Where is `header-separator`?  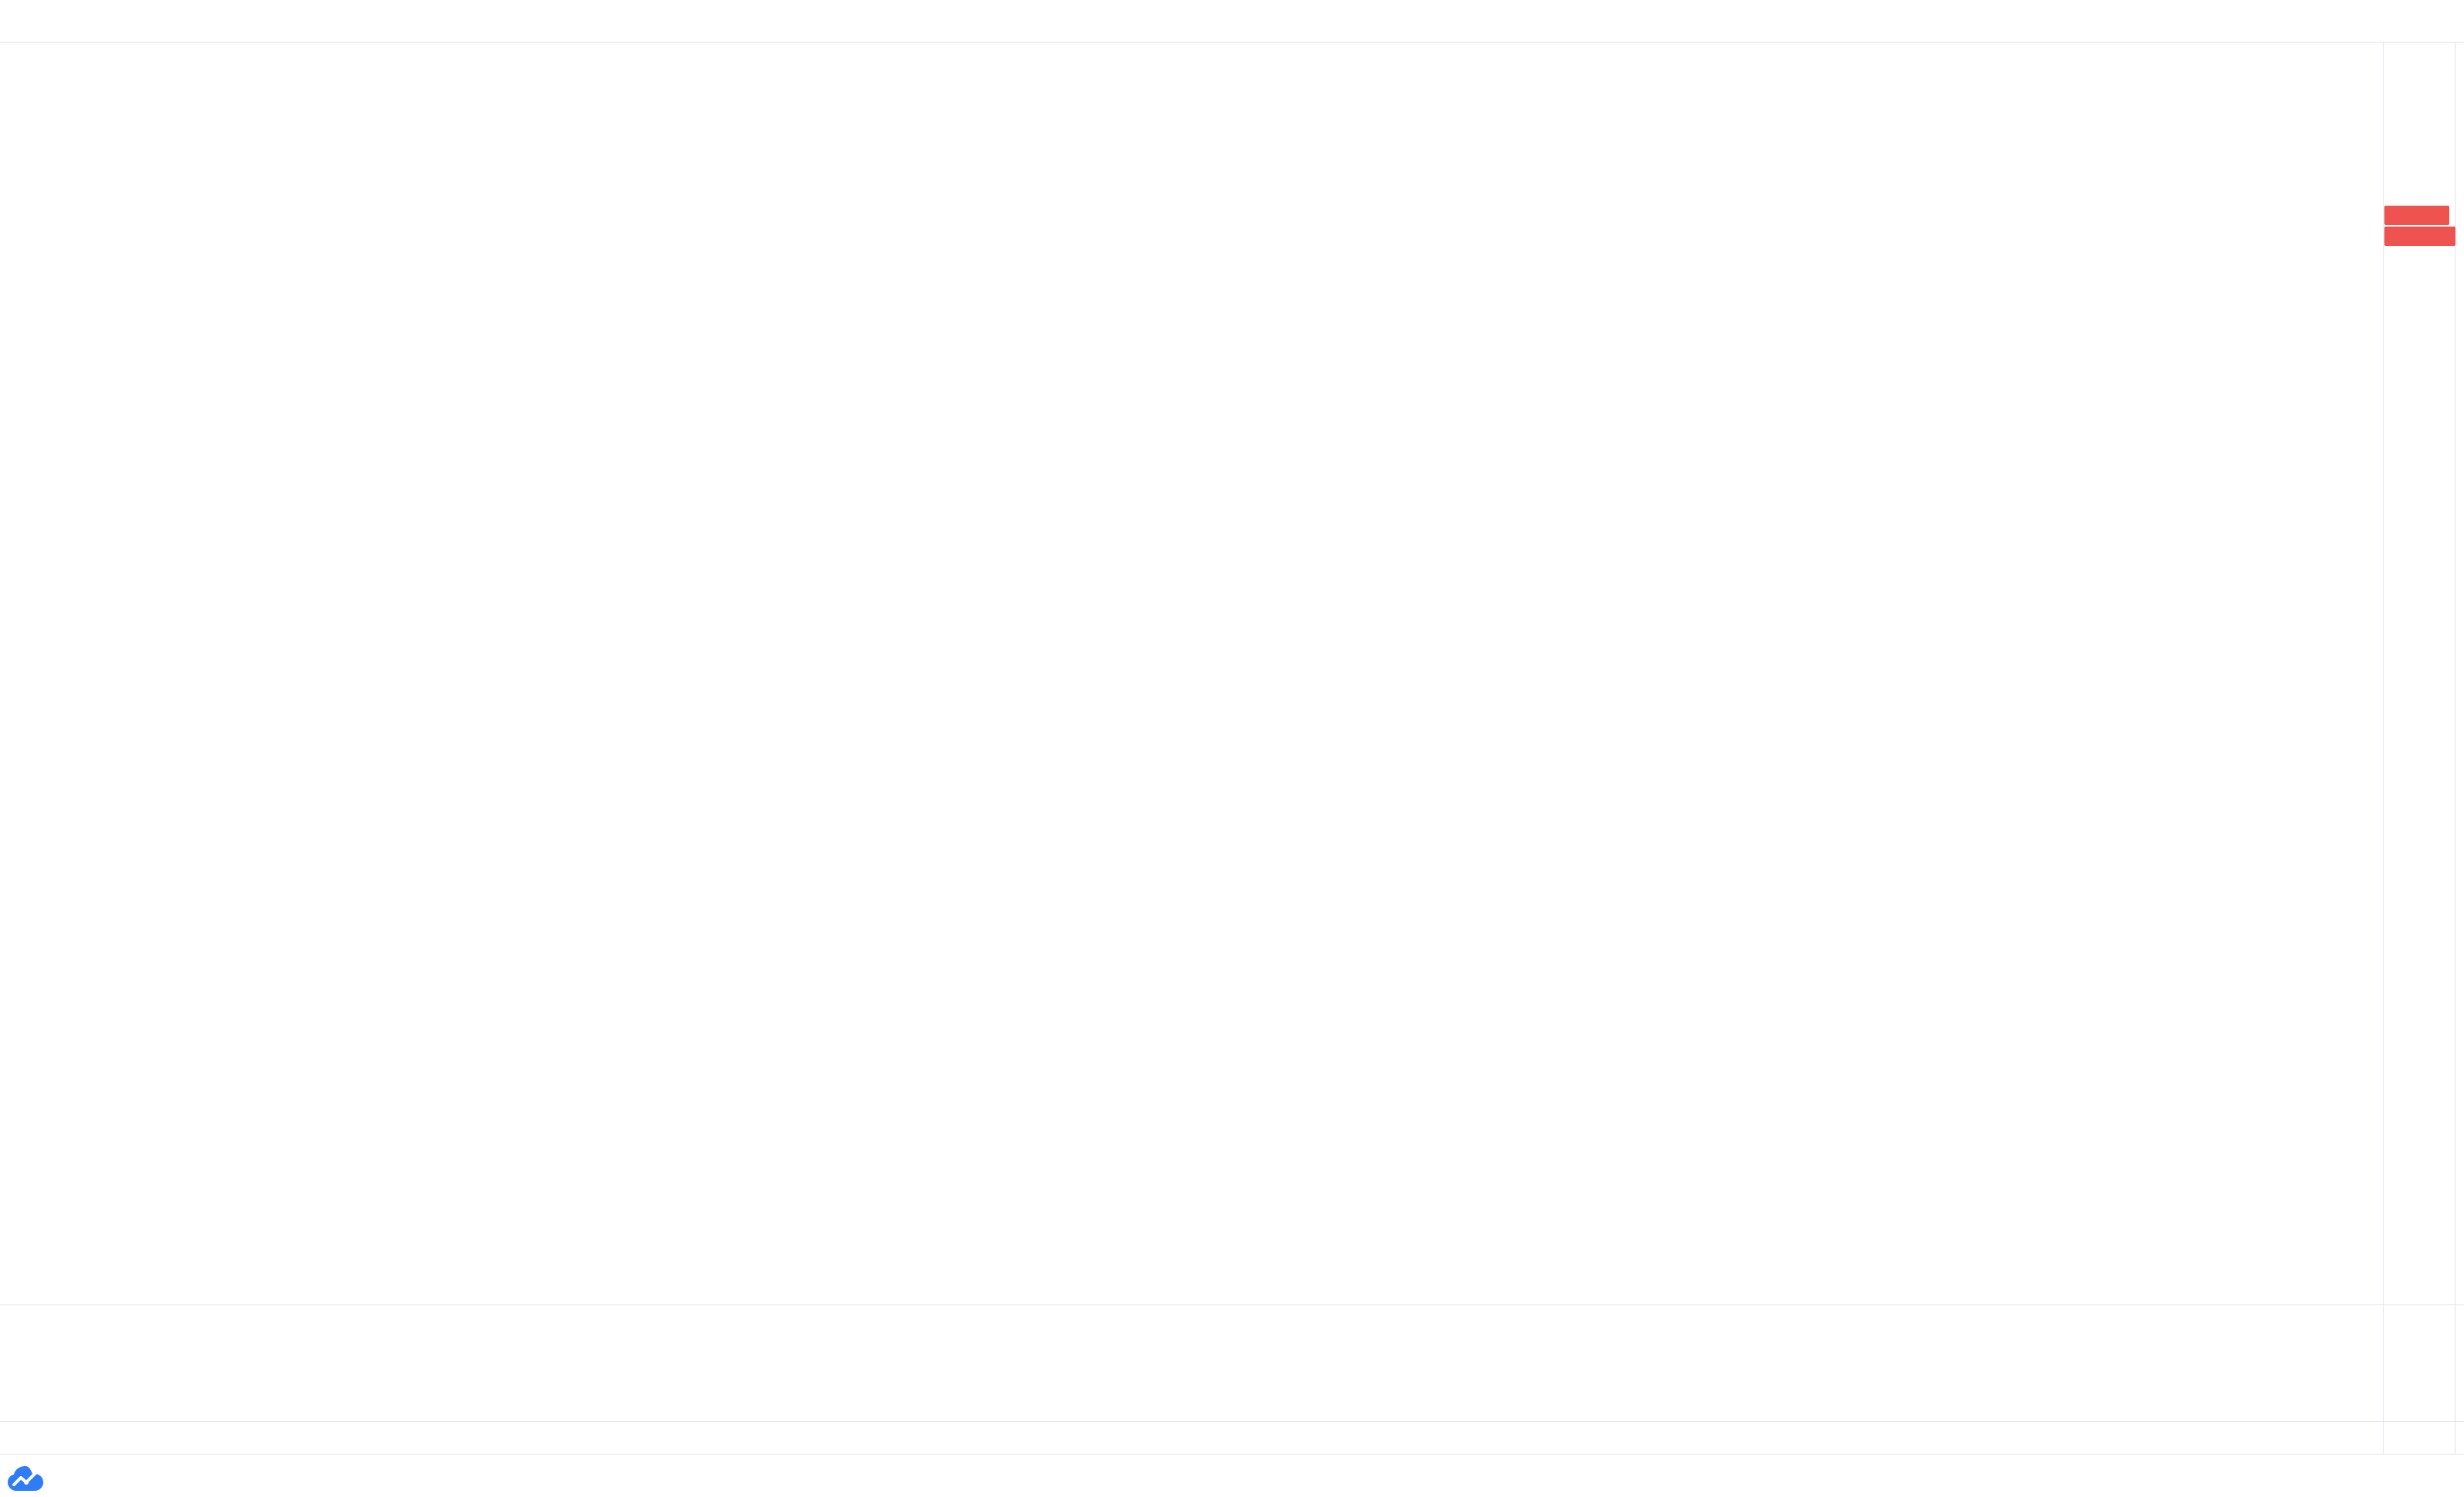
header-separator is located at coordinates (1232, 42).